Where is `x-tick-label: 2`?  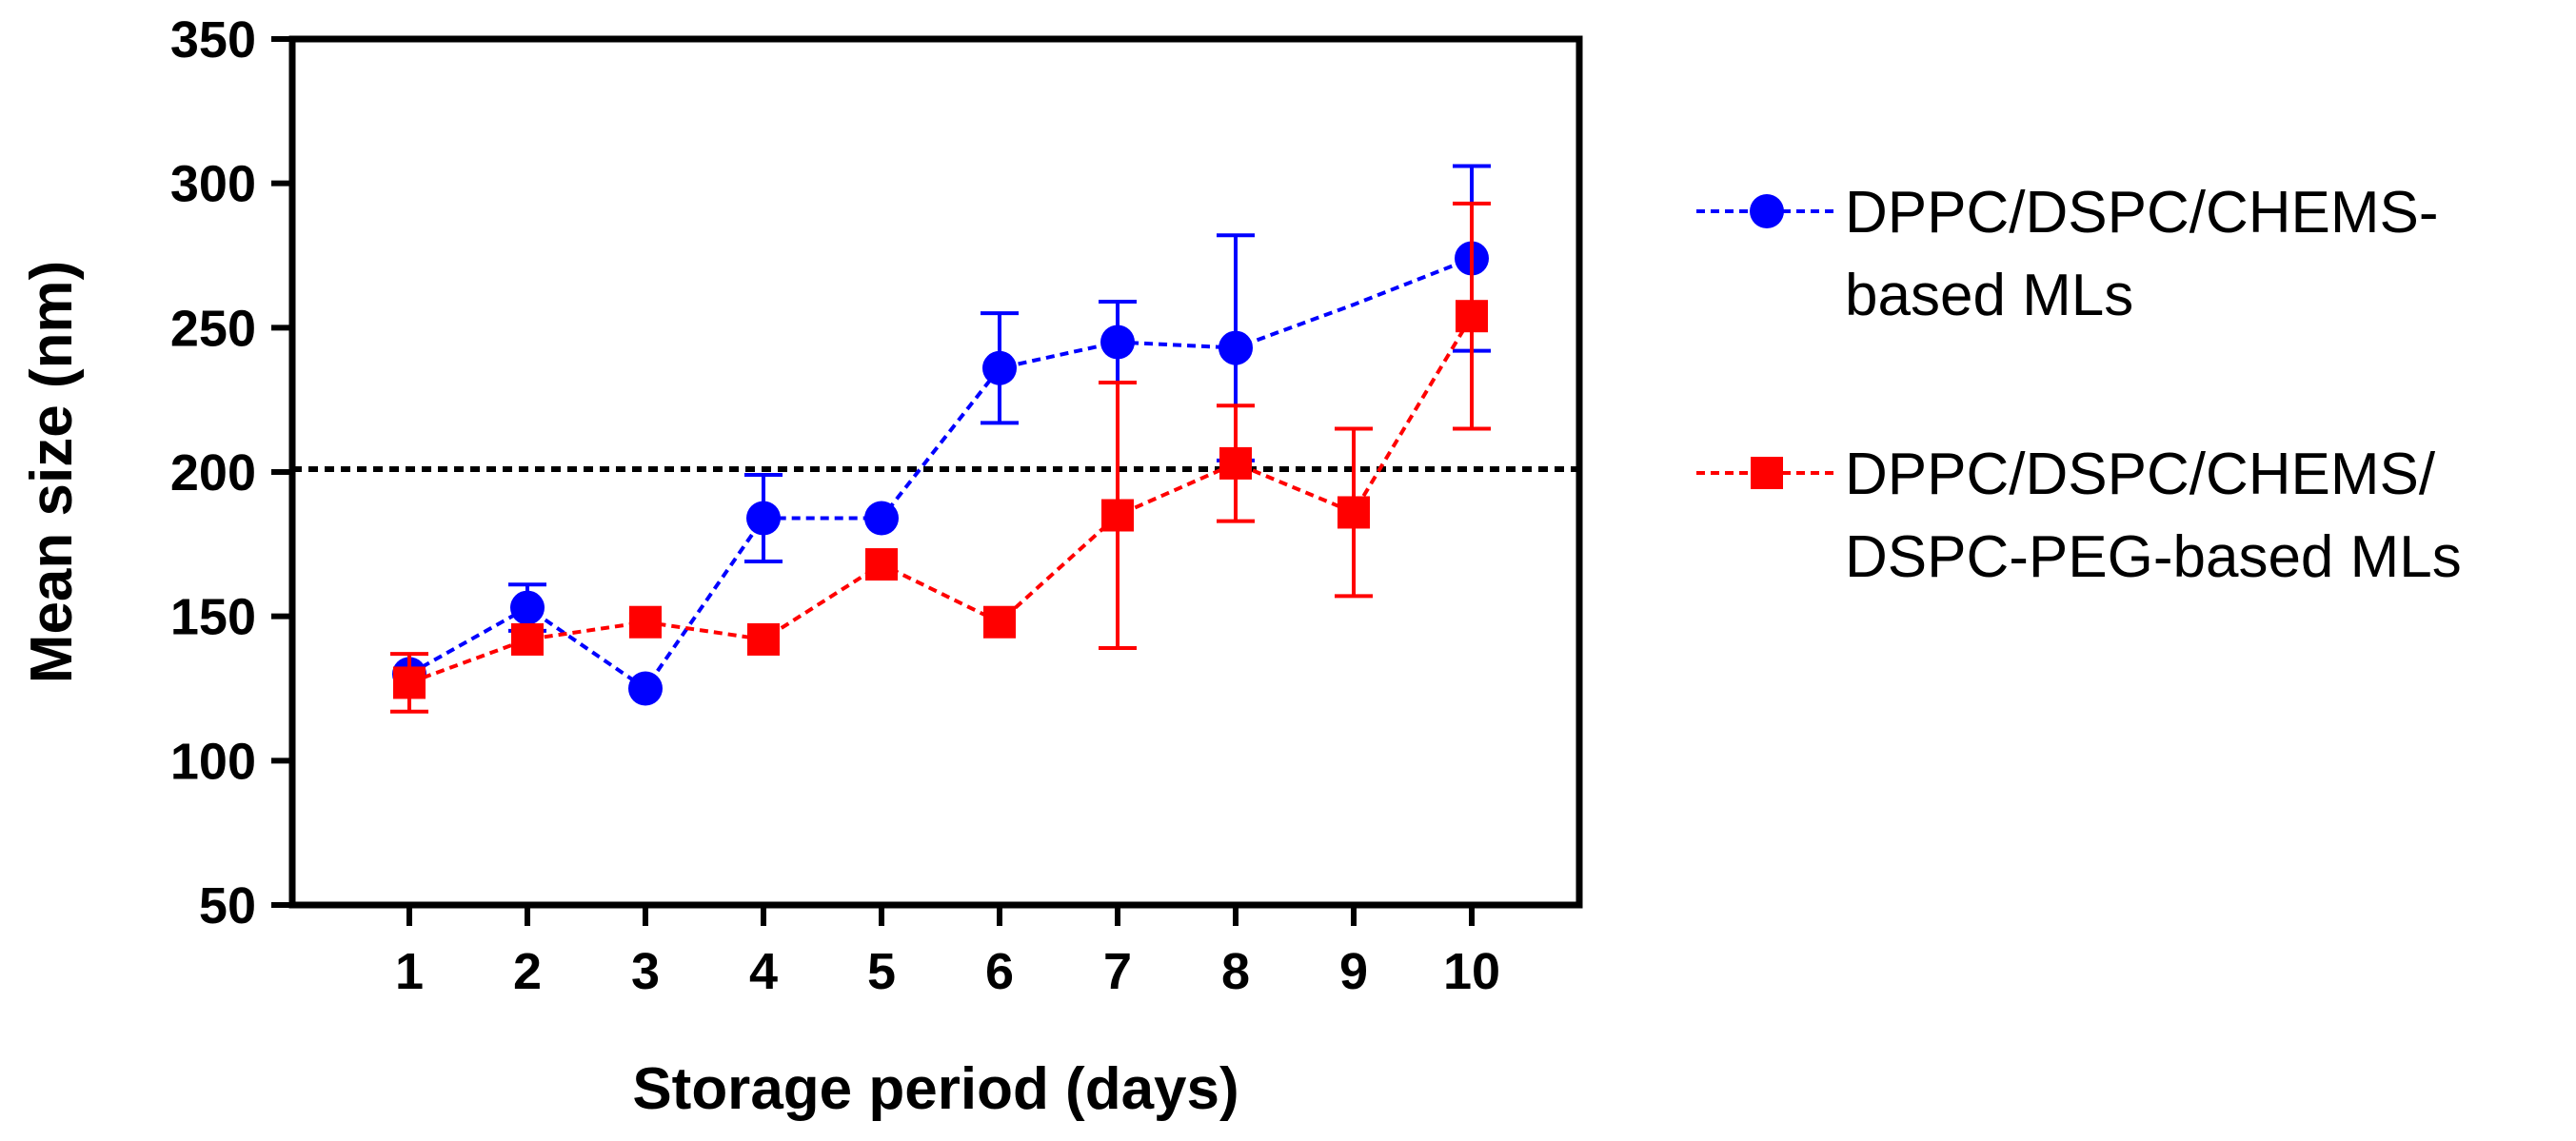
x-tick-label: 2 is located at coordinates (527, 972).